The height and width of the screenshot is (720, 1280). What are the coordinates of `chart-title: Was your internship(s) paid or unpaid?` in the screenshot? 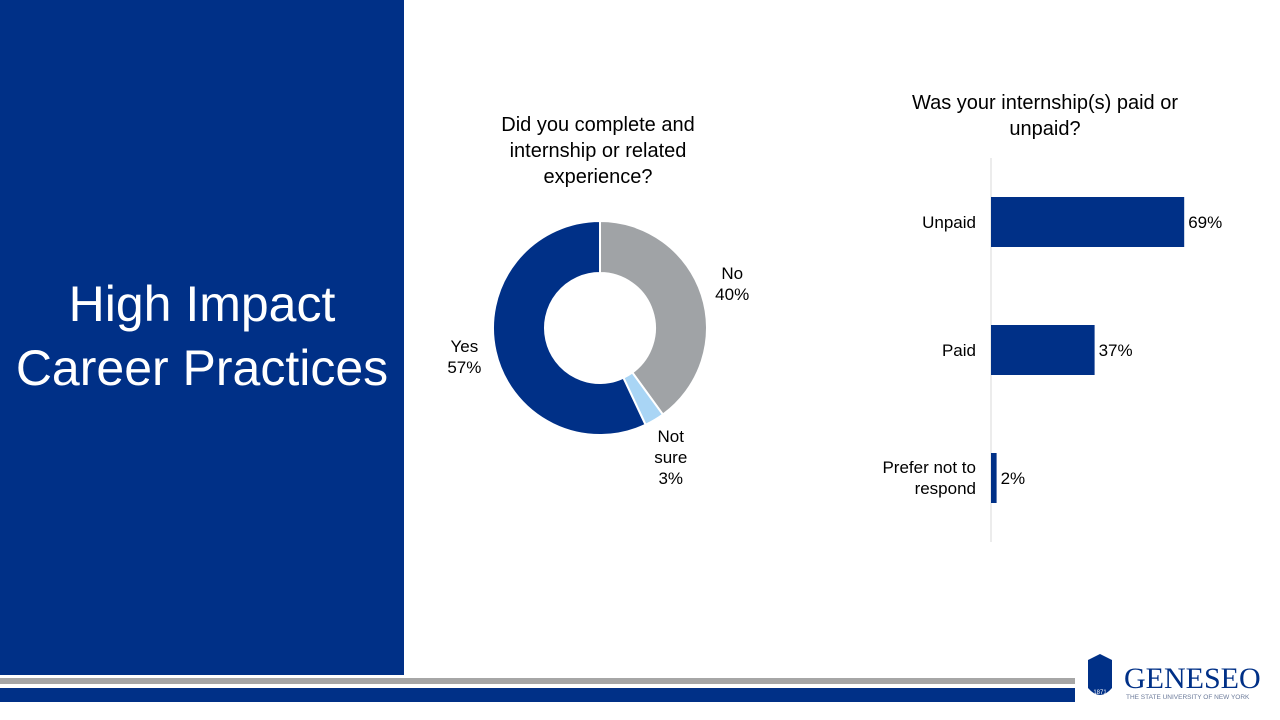 It's located at (1045, 116).